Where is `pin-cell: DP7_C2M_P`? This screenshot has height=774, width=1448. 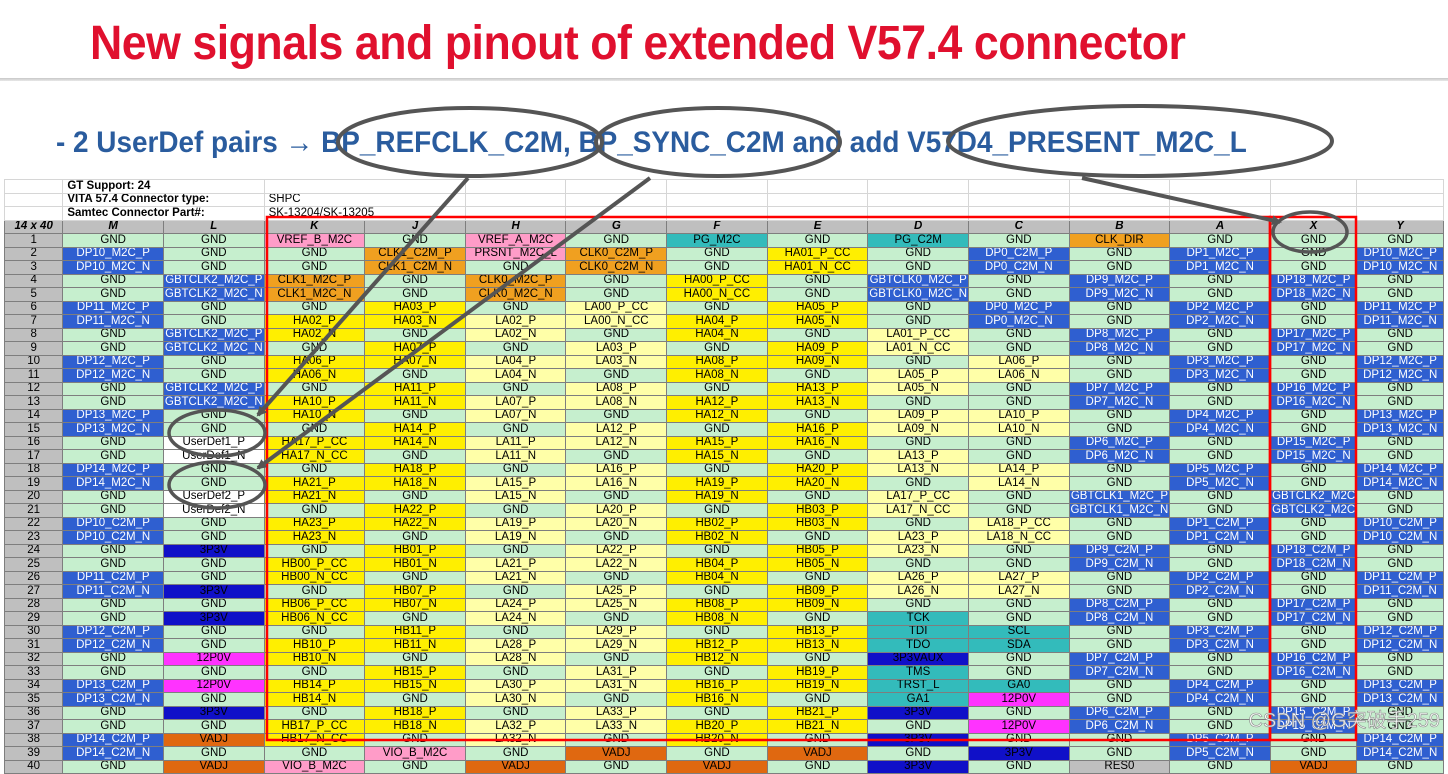
pin-cell: DP7_C2M_P is located at coordinates (1119, 658).